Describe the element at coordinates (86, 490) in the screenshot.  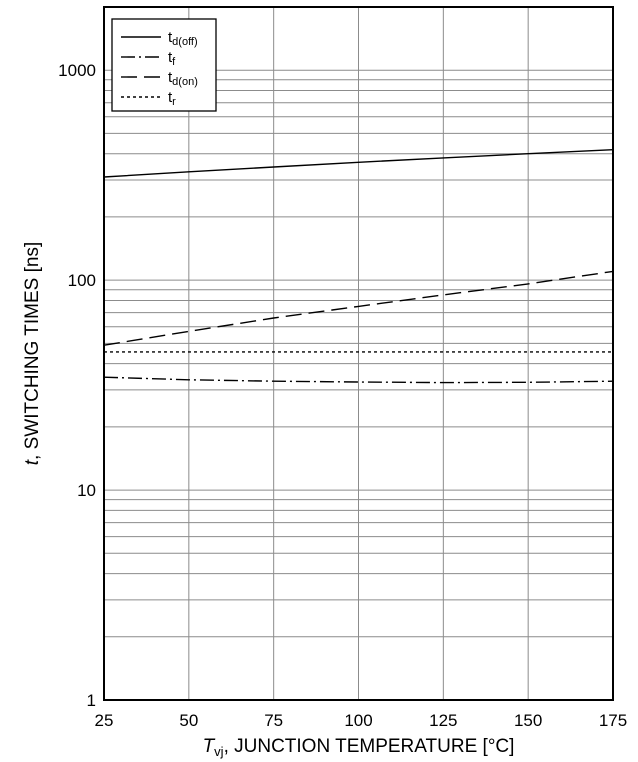
I see `y-tick-label: 10` at that location.